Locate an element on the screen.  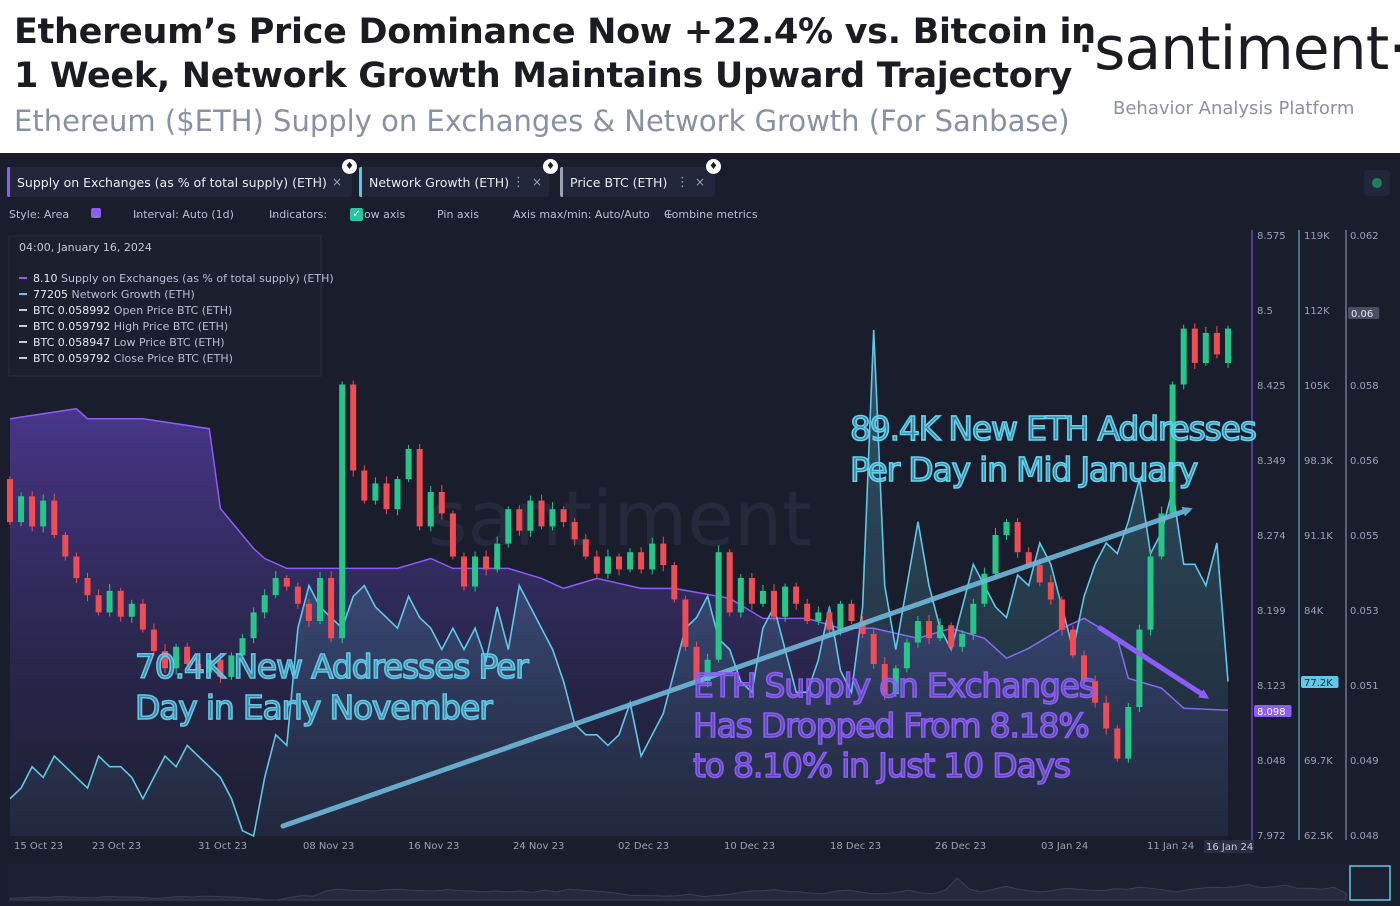
navigator-series is located at coordinates (678, 889).